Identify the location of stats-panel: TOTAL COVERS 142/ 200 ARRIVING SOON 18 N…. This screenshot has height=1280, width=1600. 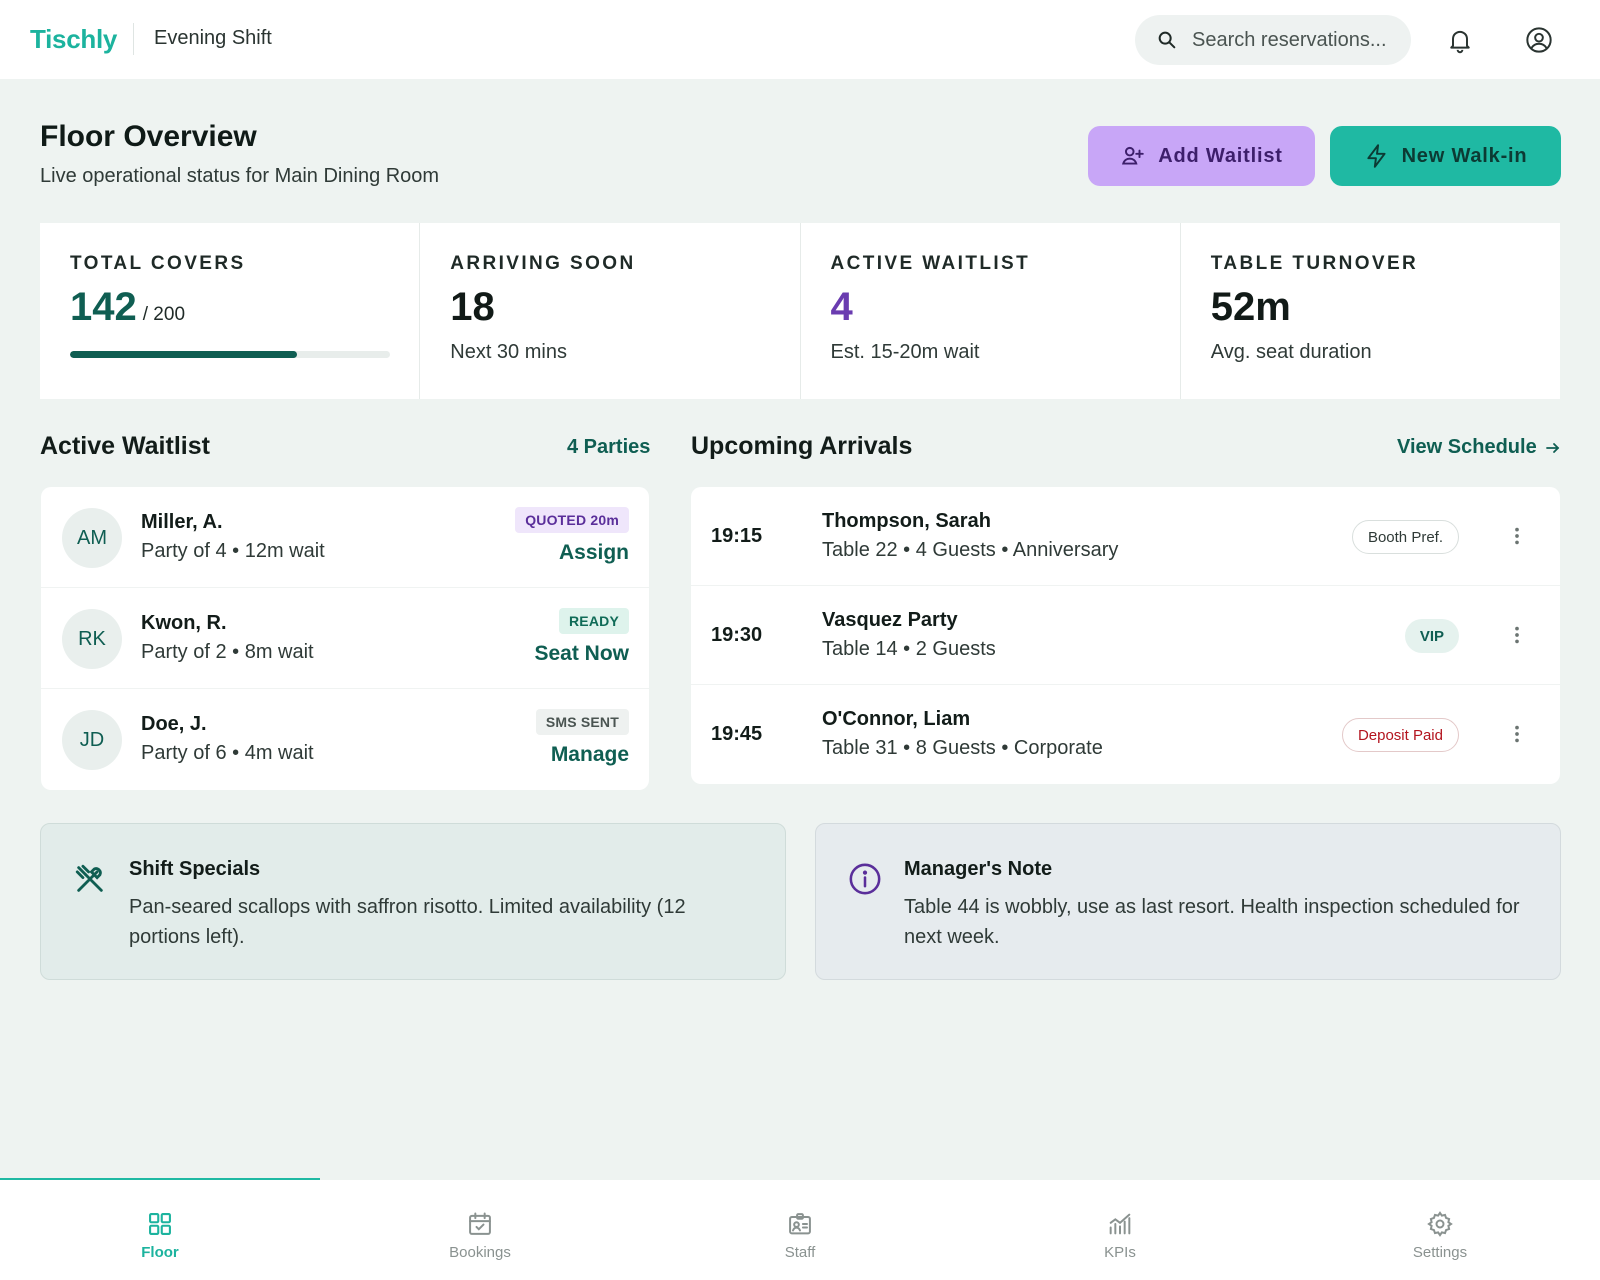
(800, 311).